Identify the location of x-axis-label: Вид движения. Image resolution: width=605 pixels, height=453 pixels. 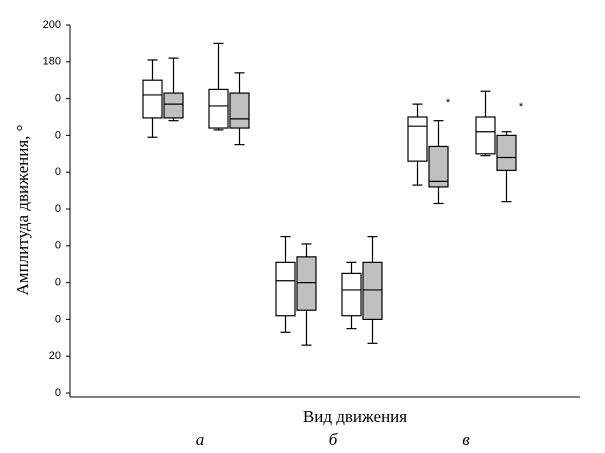
(355, 416).